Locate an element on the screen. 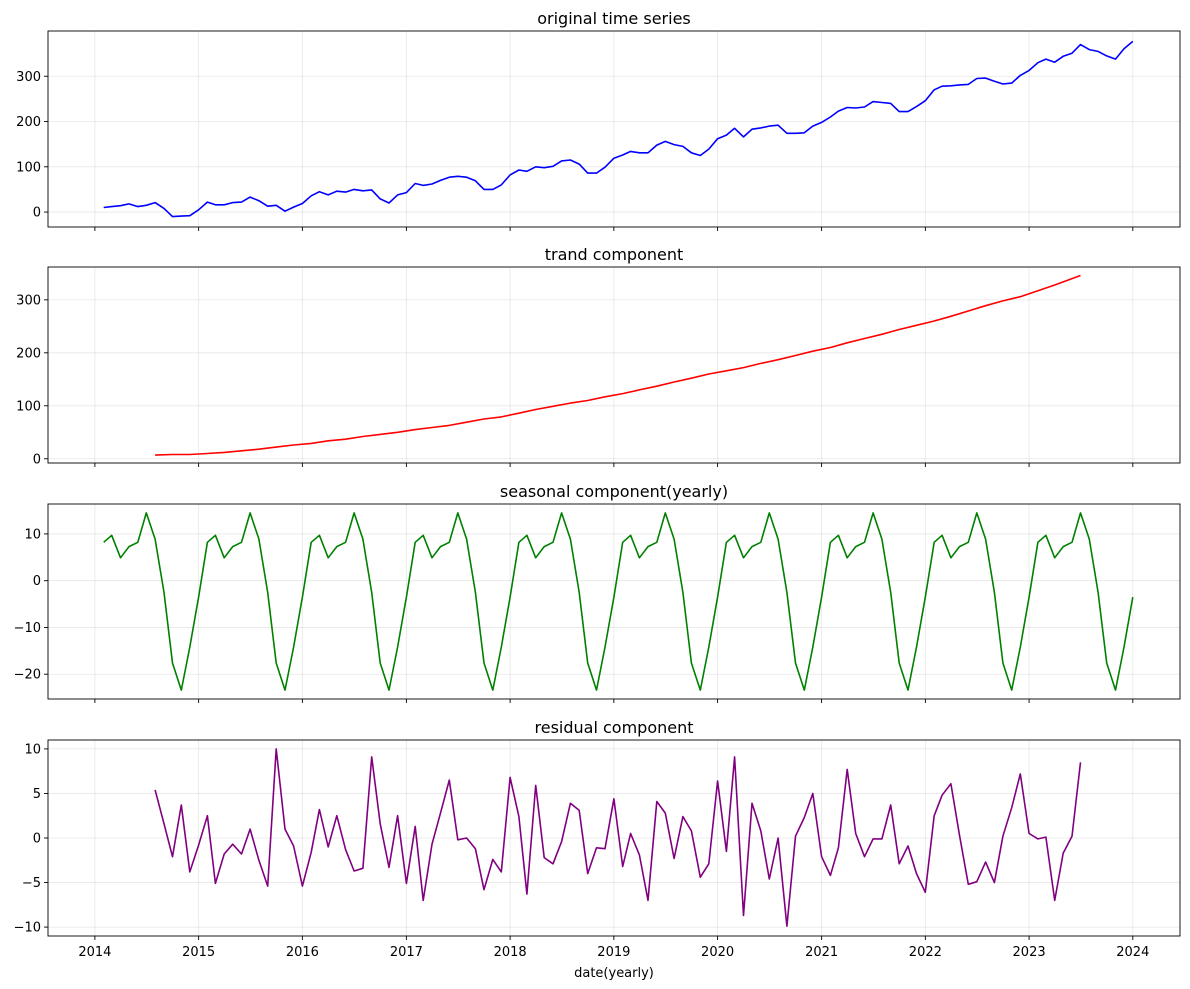  x-tick-label: 2019 is located at coordinates (613, 952).